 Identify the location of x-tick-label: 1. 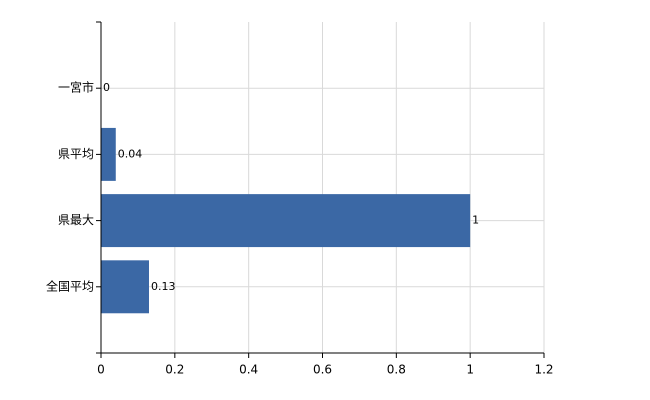
(470, 370).